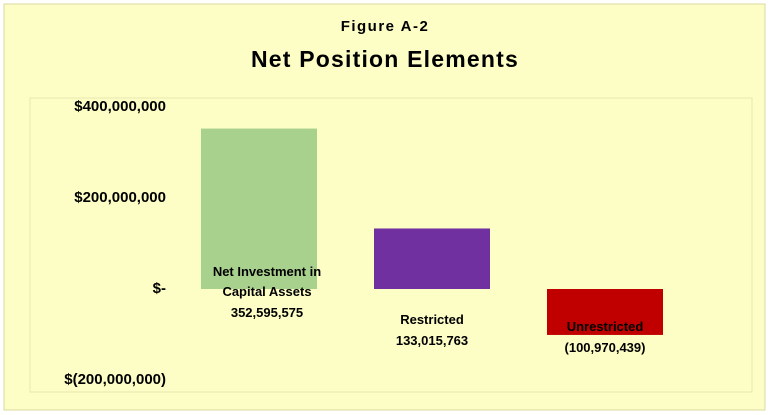 The width and height of the screenshot is (770, 415). Describe the element at coordinates (385, 59) in the screenshot. I see `chart-title: Net Position Elements` at that location.